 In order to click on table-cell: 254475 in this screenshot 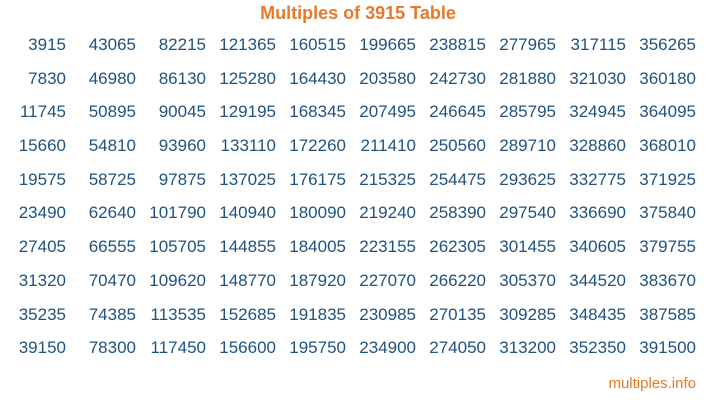, I will do `click(457, 179)`.